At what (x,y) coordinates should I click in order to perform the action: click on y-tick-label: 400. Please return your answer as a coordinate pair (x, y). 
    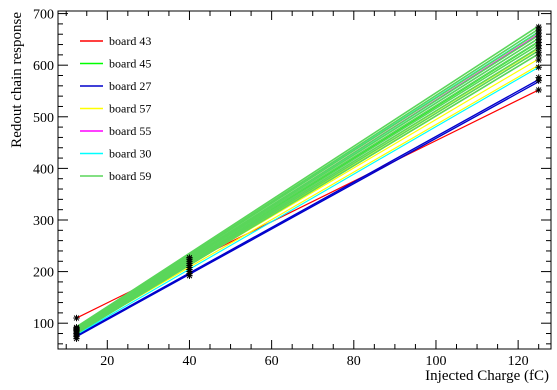
    Looking at the image, I should click on (43, 169).